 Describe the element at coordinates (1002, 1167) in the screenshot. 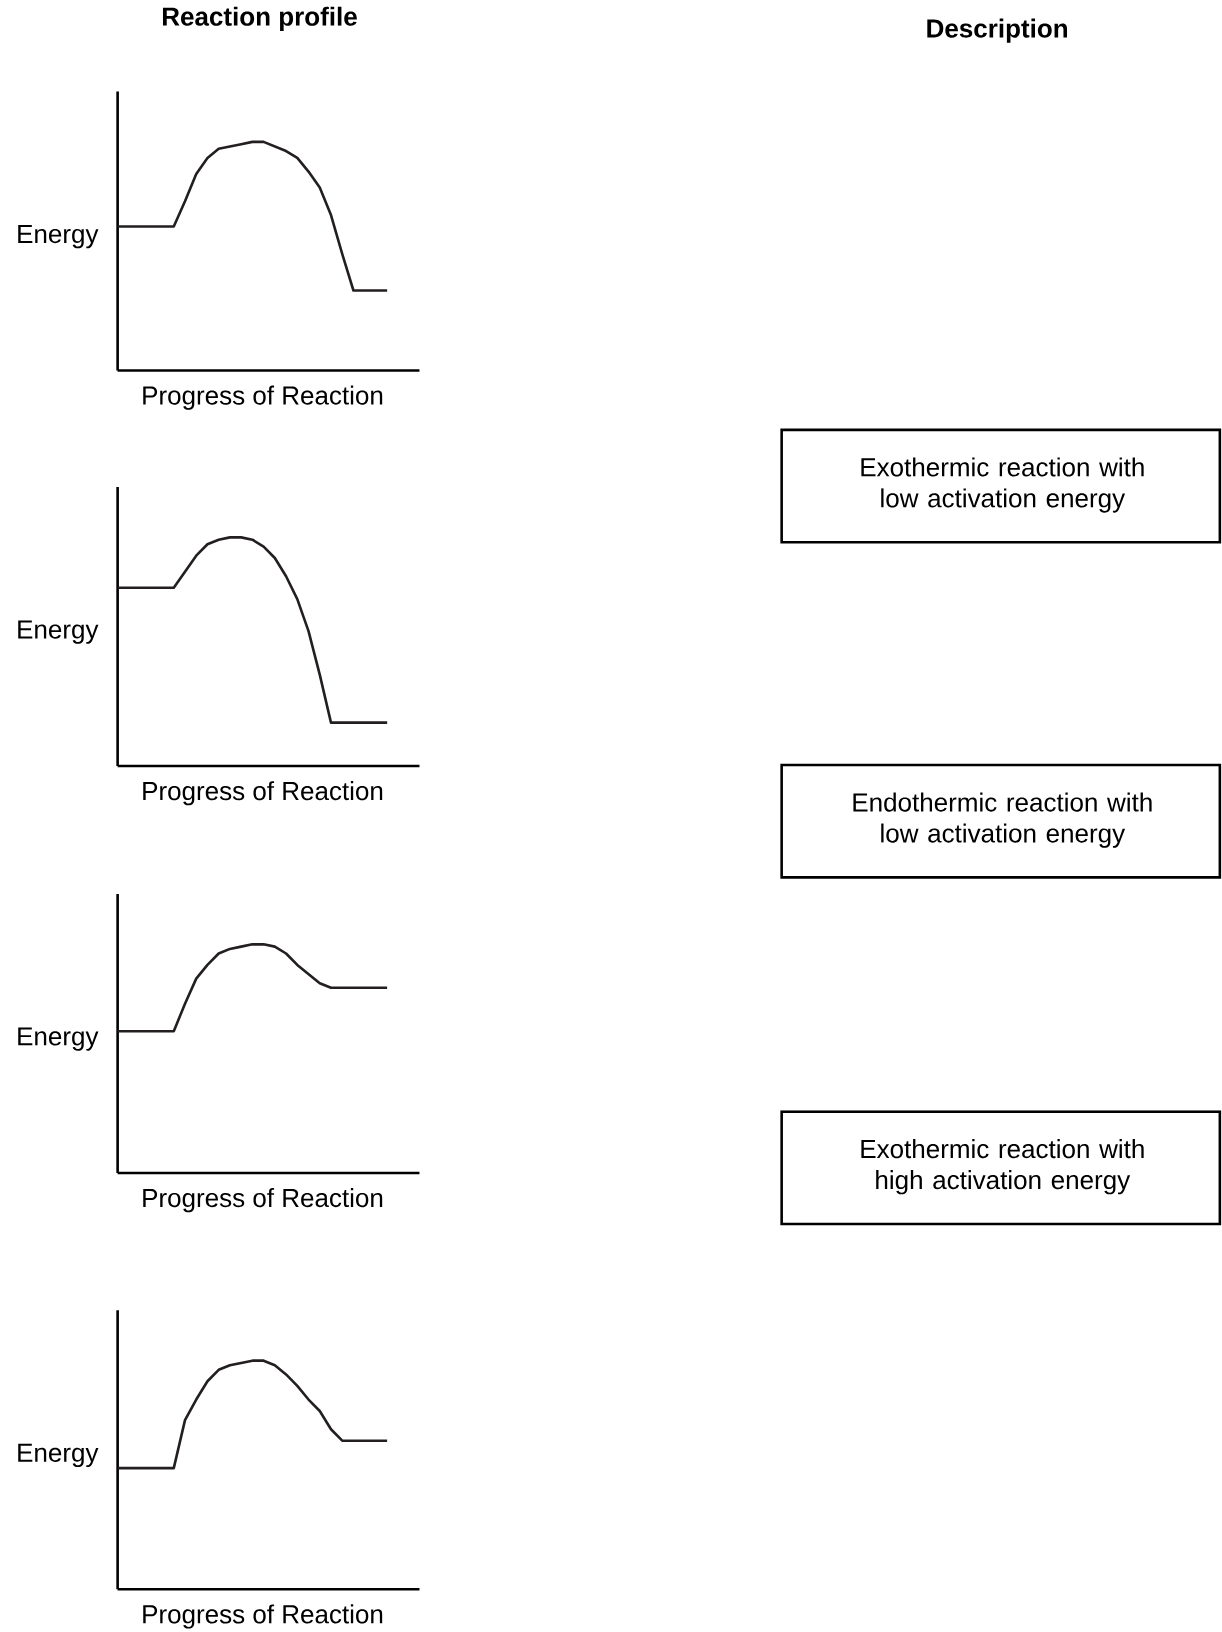

I see `text: Exothermic reaction with high activation energy` at that location.